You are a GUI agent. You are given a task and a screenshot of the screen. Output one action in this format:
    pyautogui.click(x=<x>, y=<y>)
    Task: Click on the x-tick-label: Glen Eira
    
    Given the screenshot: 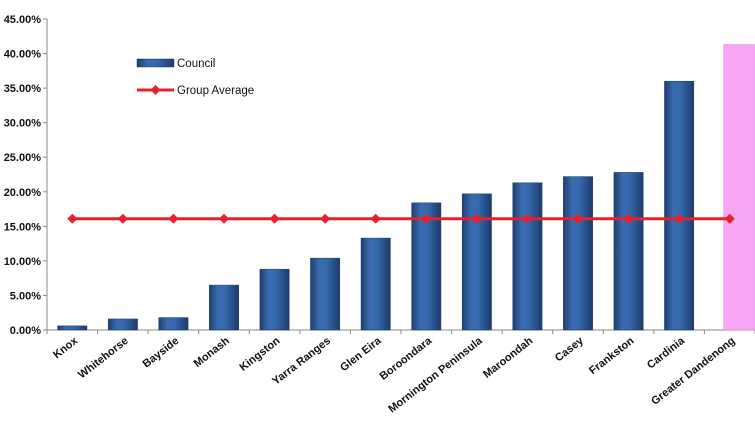 What is the action you would take?
    pyautogui.click(x=361, y=354)
    